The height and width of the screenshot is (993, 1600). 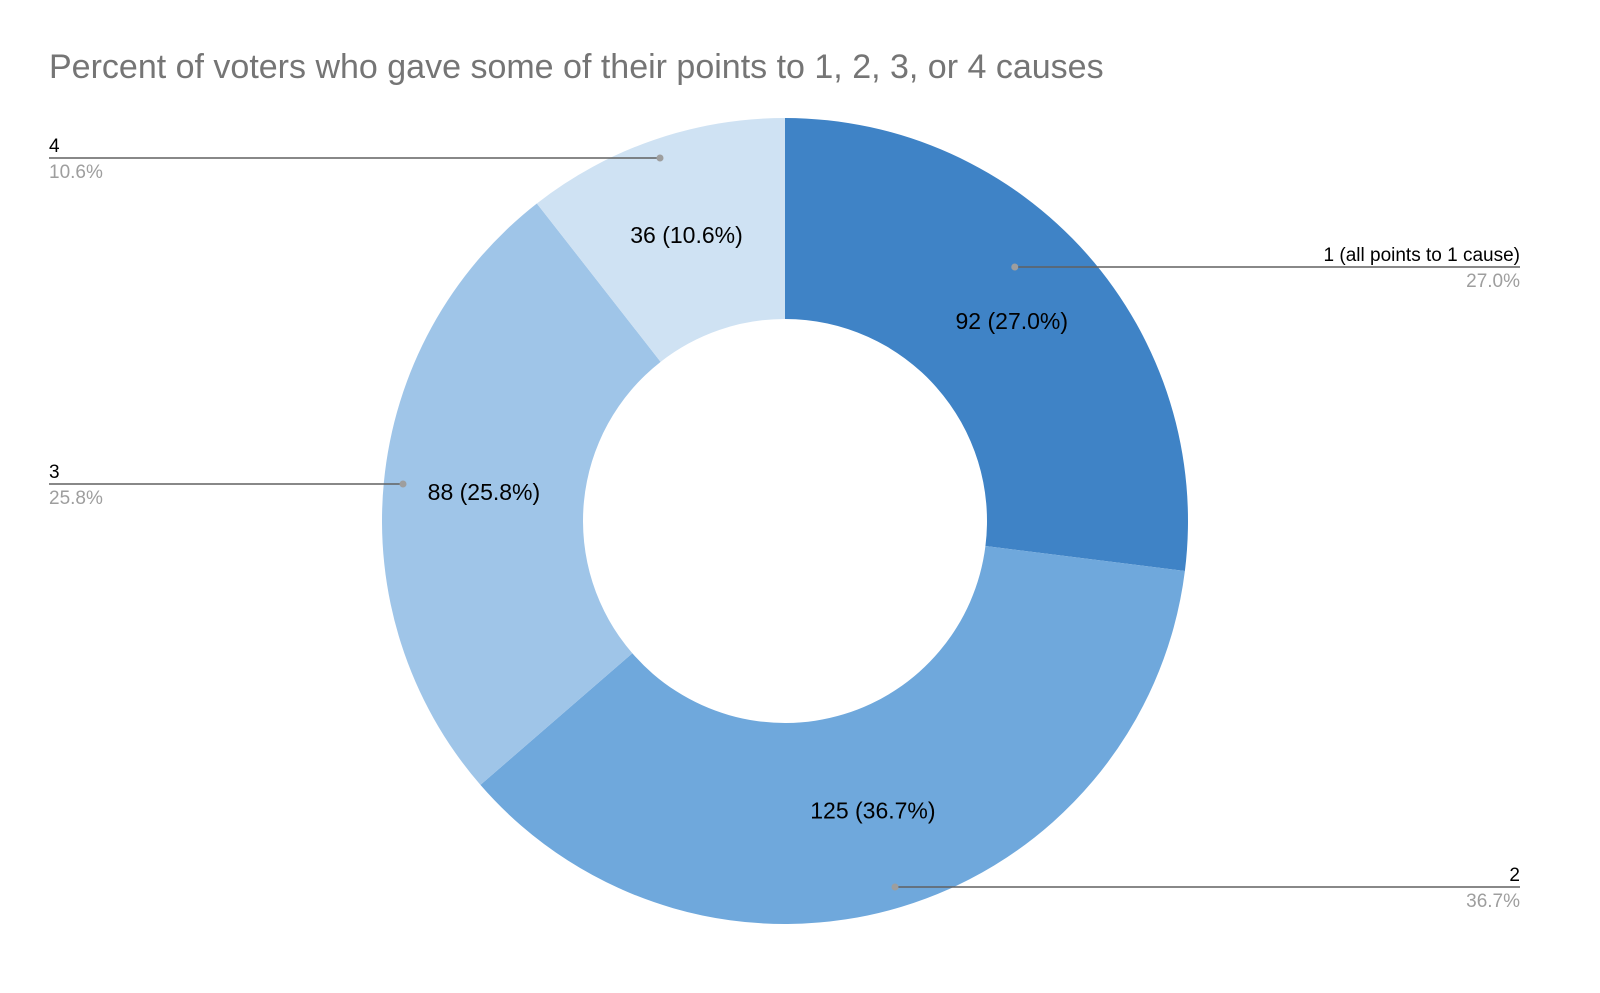 I want to click on callout-percent-label: 10.6%, so click(x=76, y=172).